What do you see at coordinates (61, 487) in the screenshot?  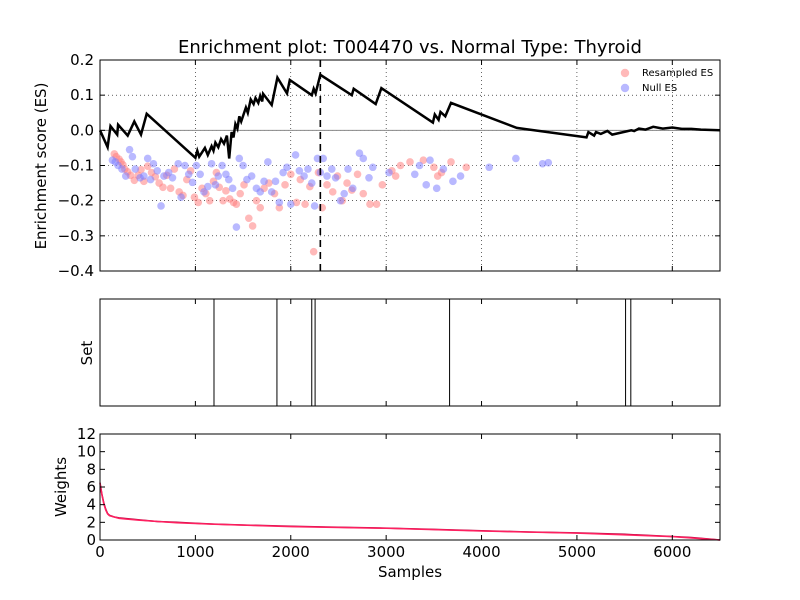 I see `weights-y-axis-label: Weights` at bounding box center [61, 487].